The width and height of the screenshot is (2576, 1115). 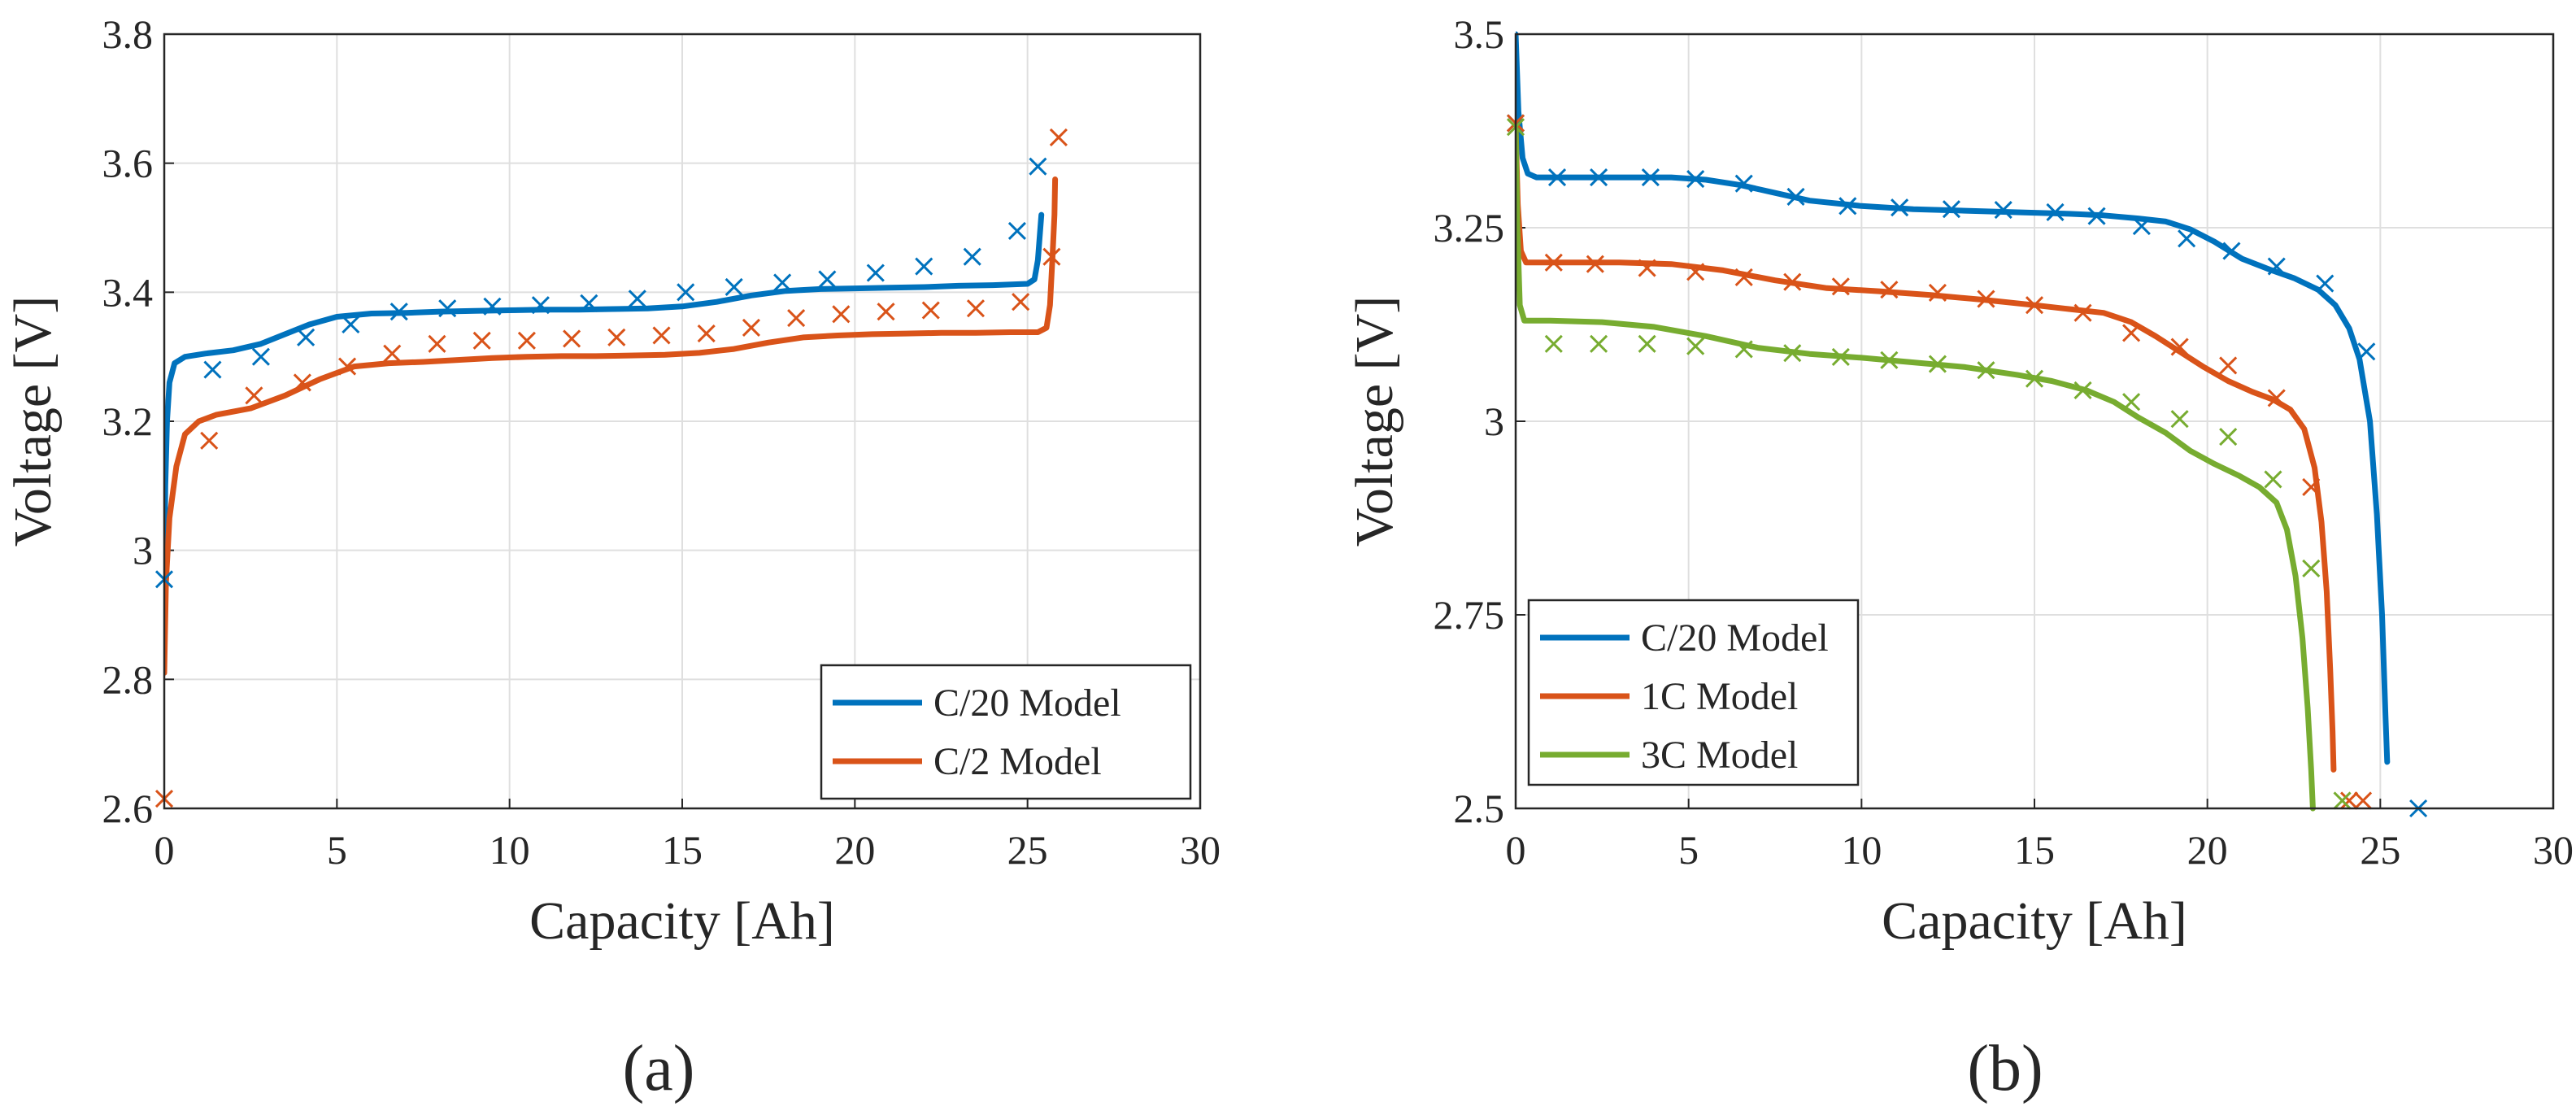 What do you see at coordinates (128, 421) in the screenshot?
I see `y-tick-label: 3.2` at bounding box center [128, 421].